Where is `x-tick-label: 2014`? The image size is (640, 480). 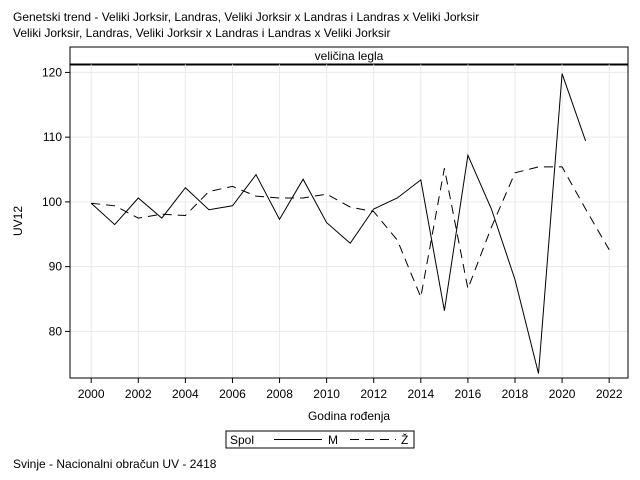 x-tick-label: 2014 is located at coordinates (420, 394).